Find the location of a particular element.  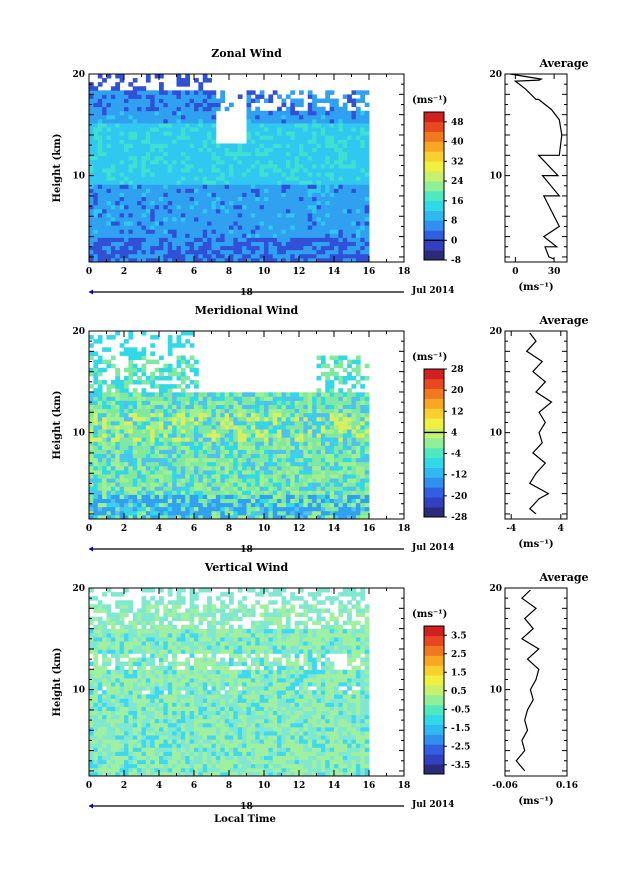

colorbar-tick-label: 12 is located at coordinates (457, 412).